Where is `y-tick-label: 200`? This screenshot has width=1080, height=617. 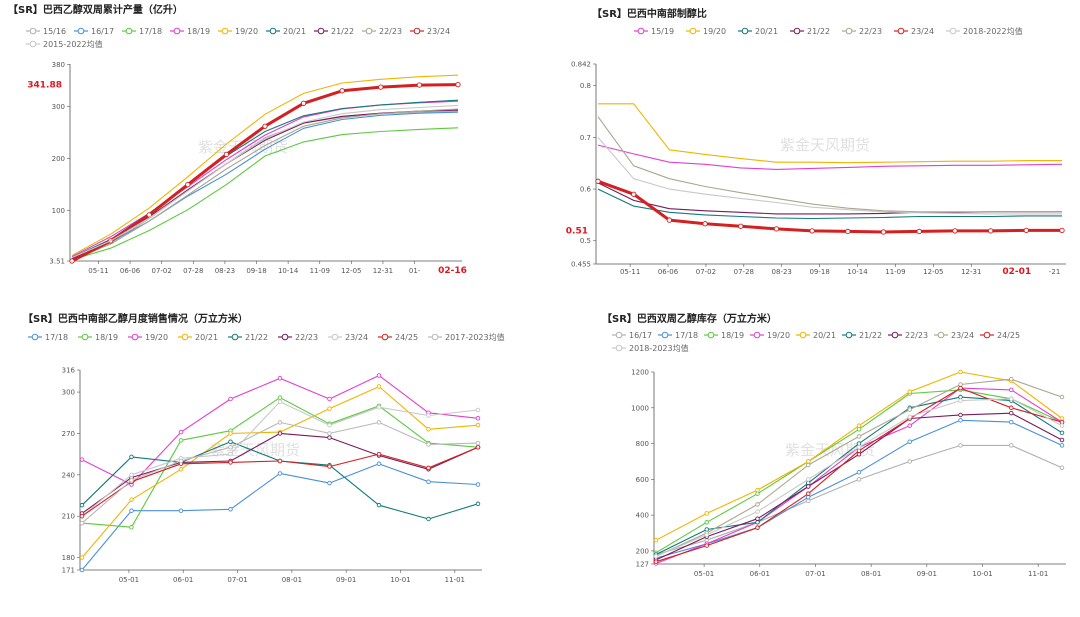 y-tick-label: 200 is located at coordinates (58, 159).